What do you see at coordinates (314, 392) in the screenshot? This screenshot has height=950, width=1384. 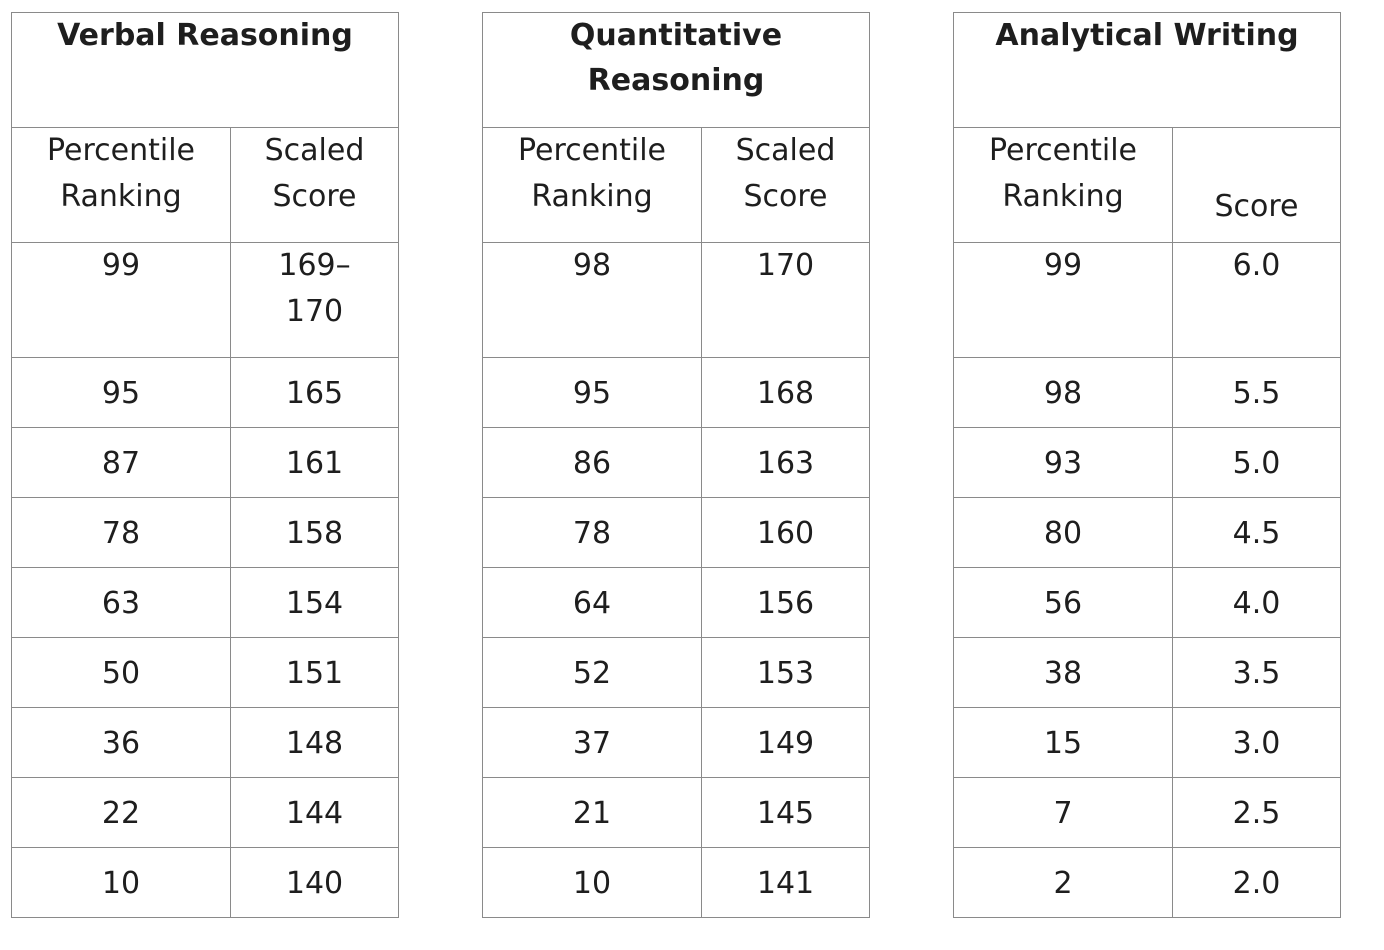 I see `score-cell: 165` at bounding box center [314, 392].